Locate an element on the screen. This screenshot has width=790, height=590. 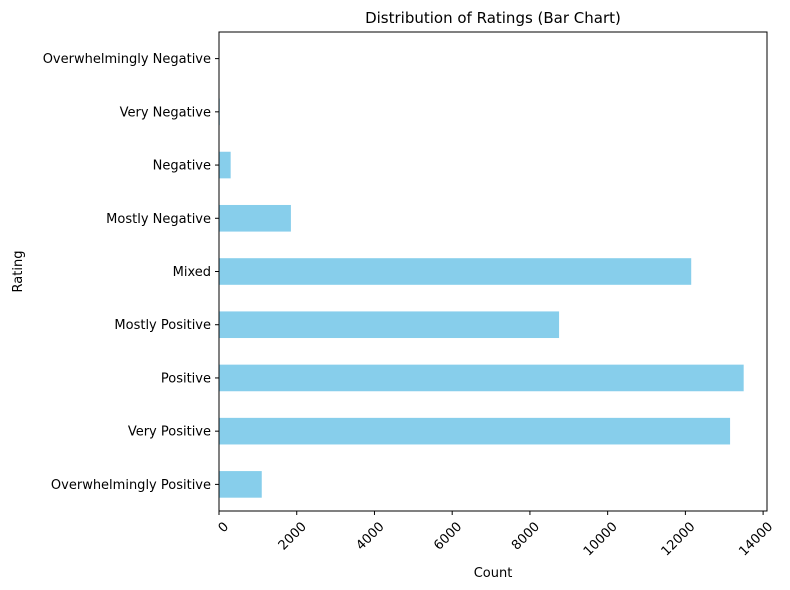
x-tick-label: 10000 is located at coordinates (601, 539).